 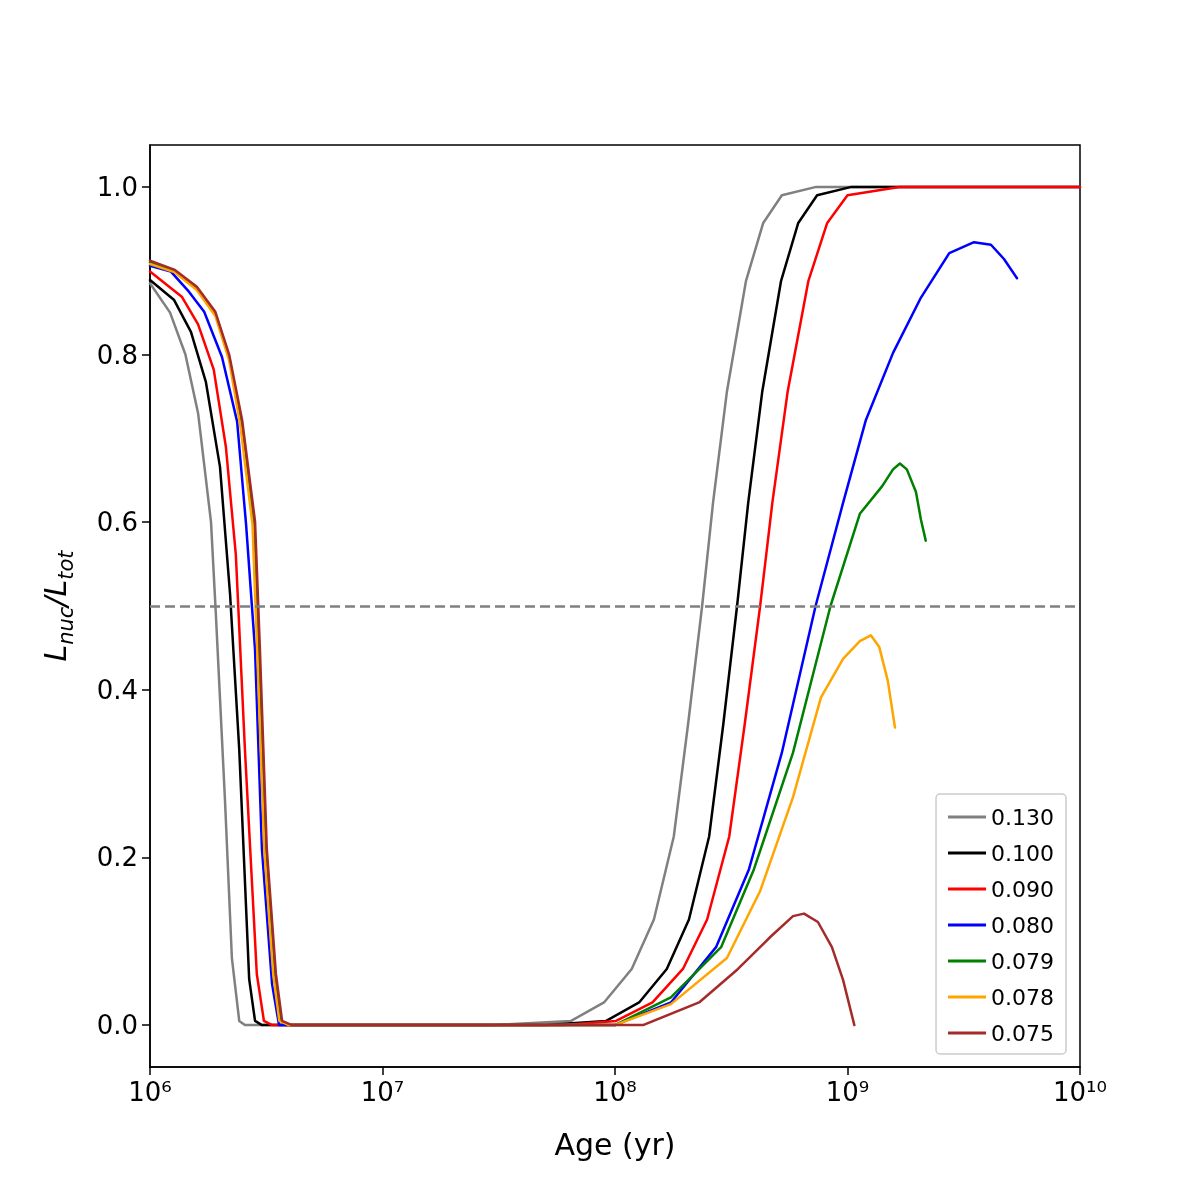 What do you see at coordinates (615, 1092) in the screenshot?
I see `x-tick-label: 10⁸` at bounding box center [615, 1092].